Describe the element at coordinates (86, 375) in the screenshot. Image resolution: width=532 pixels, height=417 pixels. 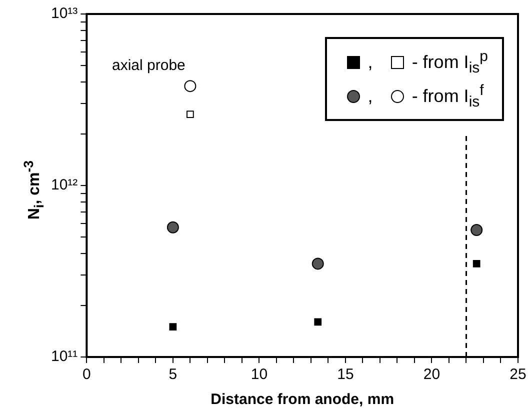
I see `x-tick-label: 0` at that location.